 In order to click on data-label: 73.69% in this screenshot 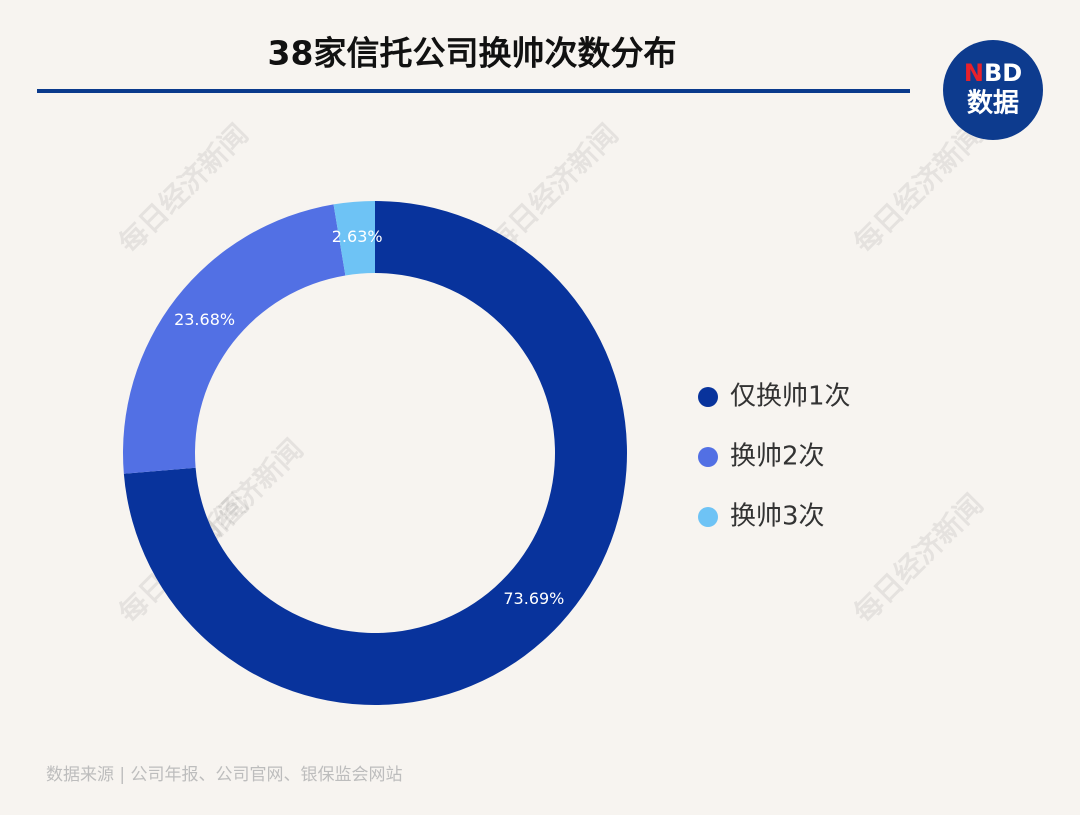, I will do `click(533, 598)`.